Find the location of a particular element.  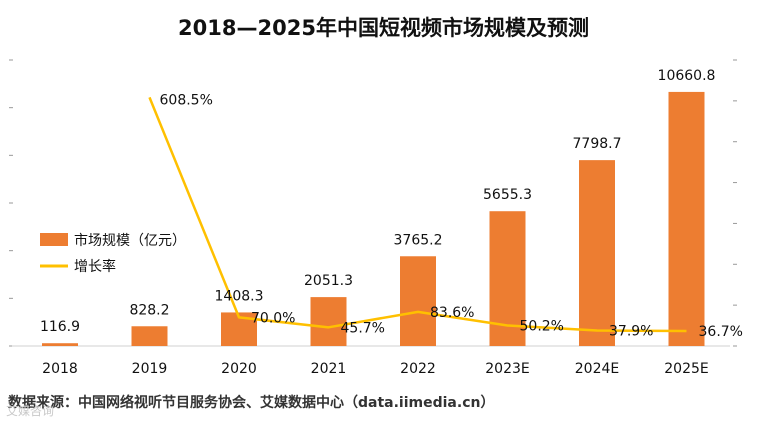

x-tick-label: 2024E is located at coordinates (597, 369).